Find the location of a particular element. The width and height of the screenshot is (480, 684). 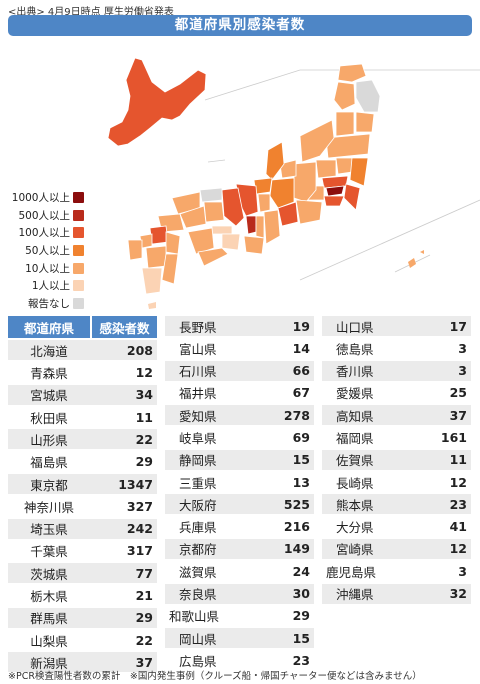

table-row: 宮崎県 12 is located at coordinates (396, 548).